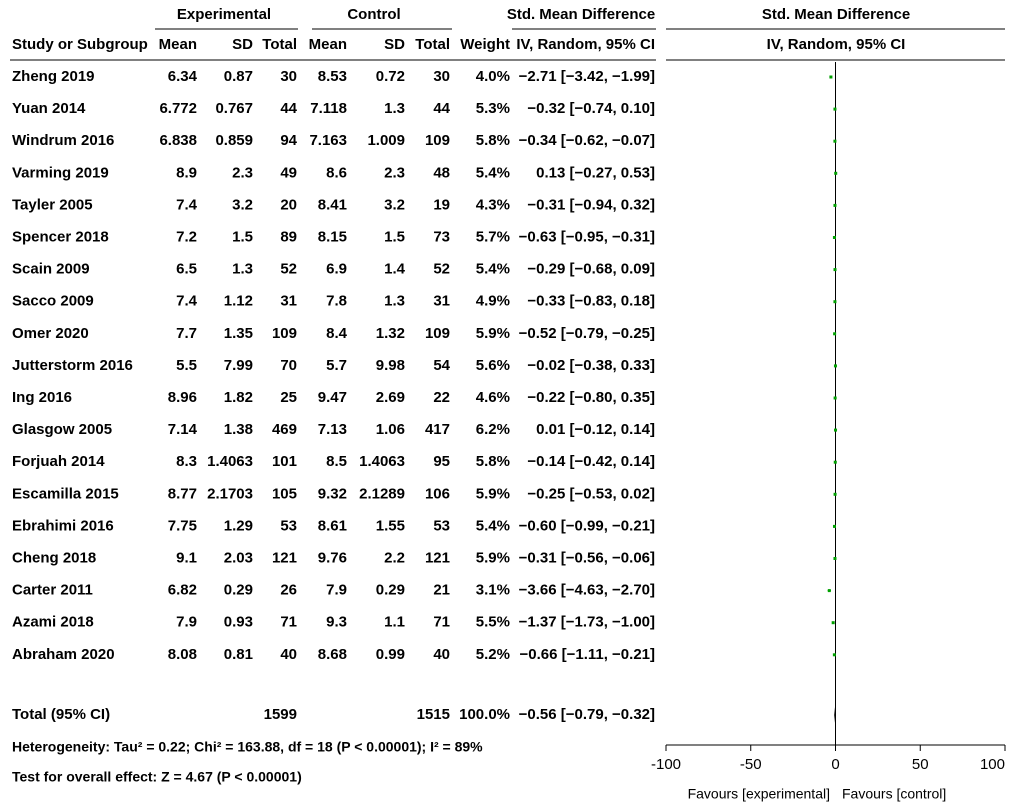 Image resolution: width=1021 pixels, height=811 pixels. I want to click on table-cell: 26, so click(288, 590).